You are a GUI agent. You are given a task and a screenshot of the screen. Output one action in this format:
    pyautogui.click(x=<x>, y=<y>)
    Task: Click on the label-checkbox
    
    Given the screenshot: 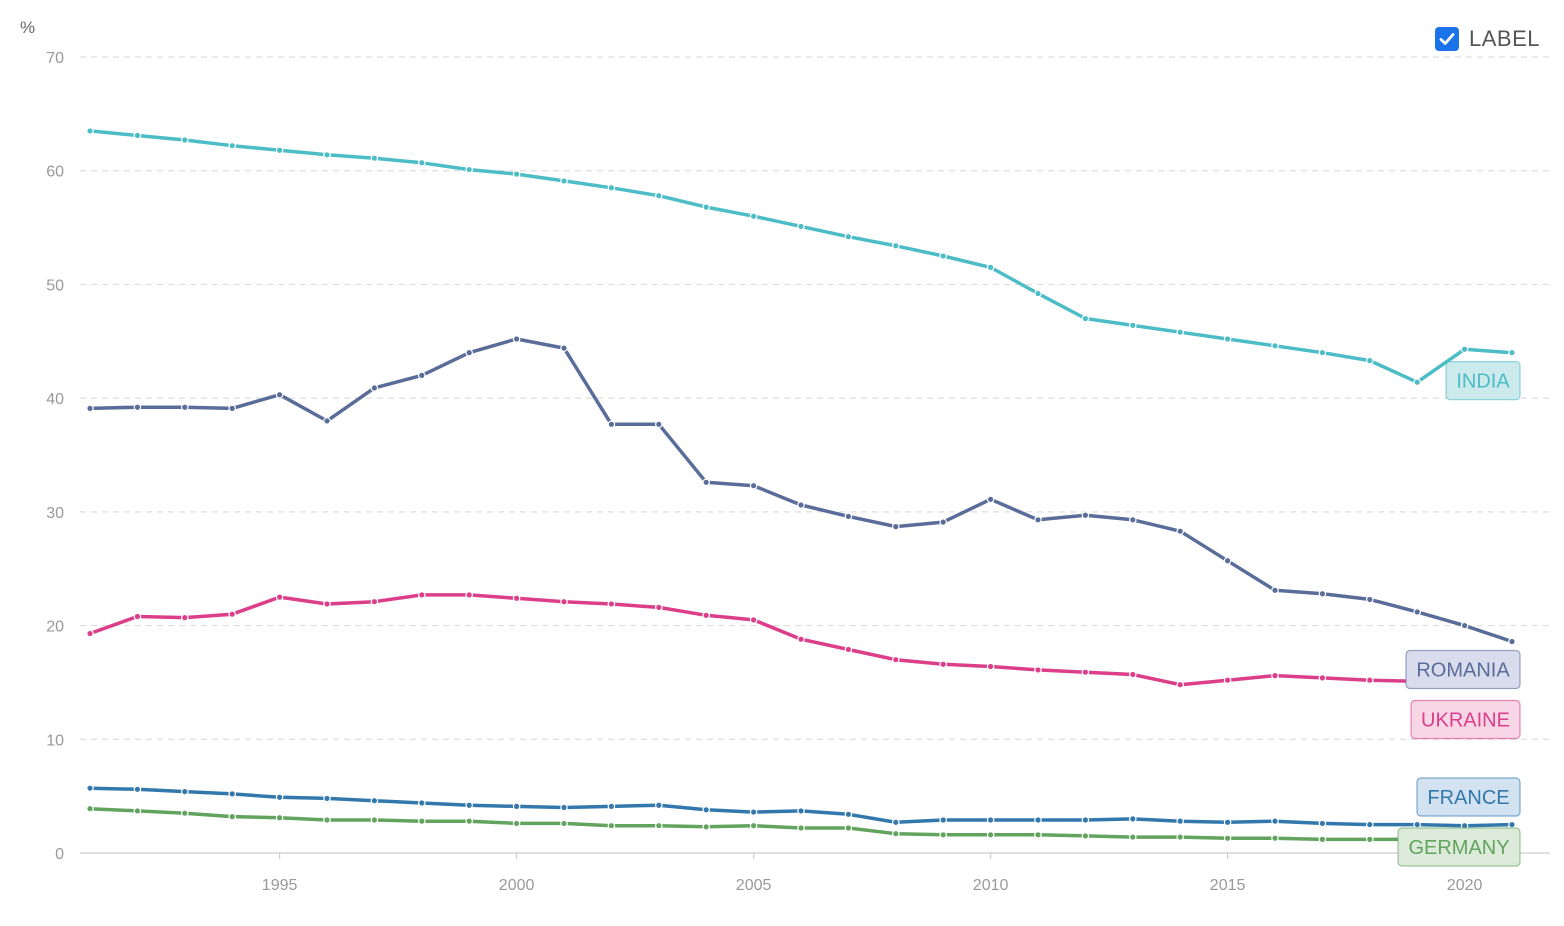 What is the action you would take?
    pyautogui.click(x=1447, y=39)
    